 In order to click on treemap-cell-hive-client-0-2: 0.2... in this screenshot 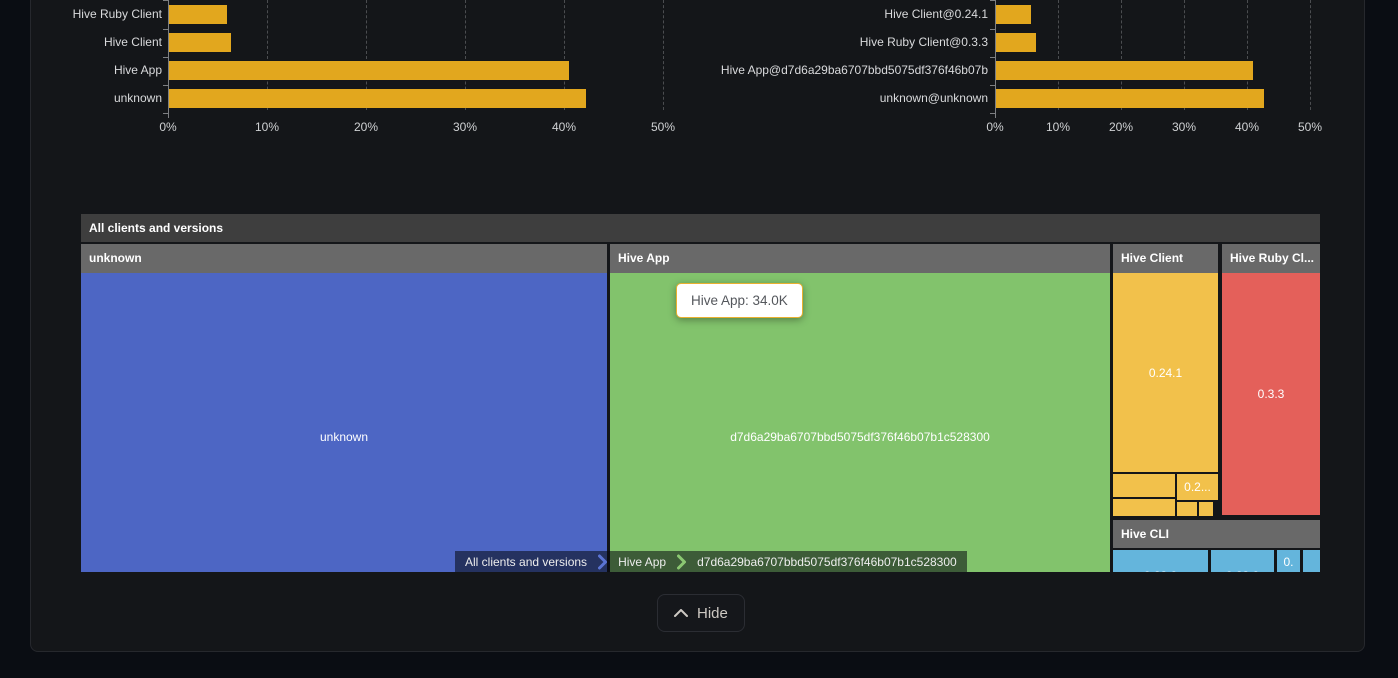, I will do `click(1197, 487)`.